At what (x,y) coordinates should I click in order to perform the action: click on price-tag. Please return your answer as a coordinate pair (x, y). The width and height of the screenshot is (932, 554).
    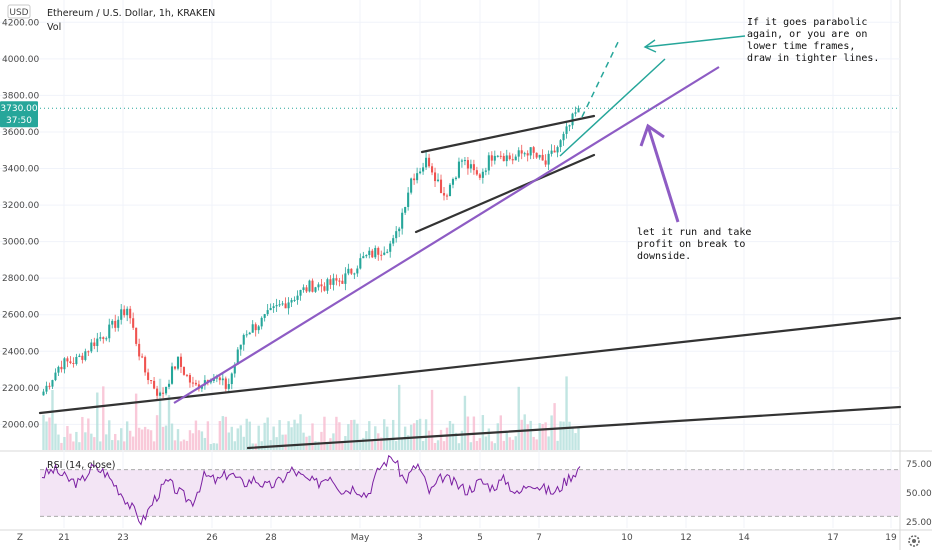
    Looking at the image, I should click on (19, 114).